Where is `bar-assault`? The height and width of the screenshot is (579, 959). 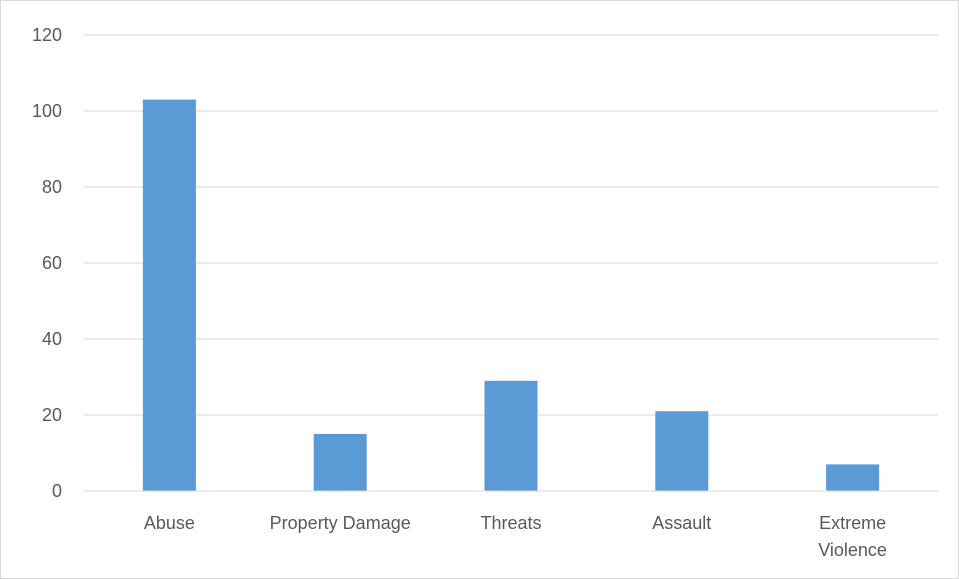
bar-assault is located at coordinates (682, 451).